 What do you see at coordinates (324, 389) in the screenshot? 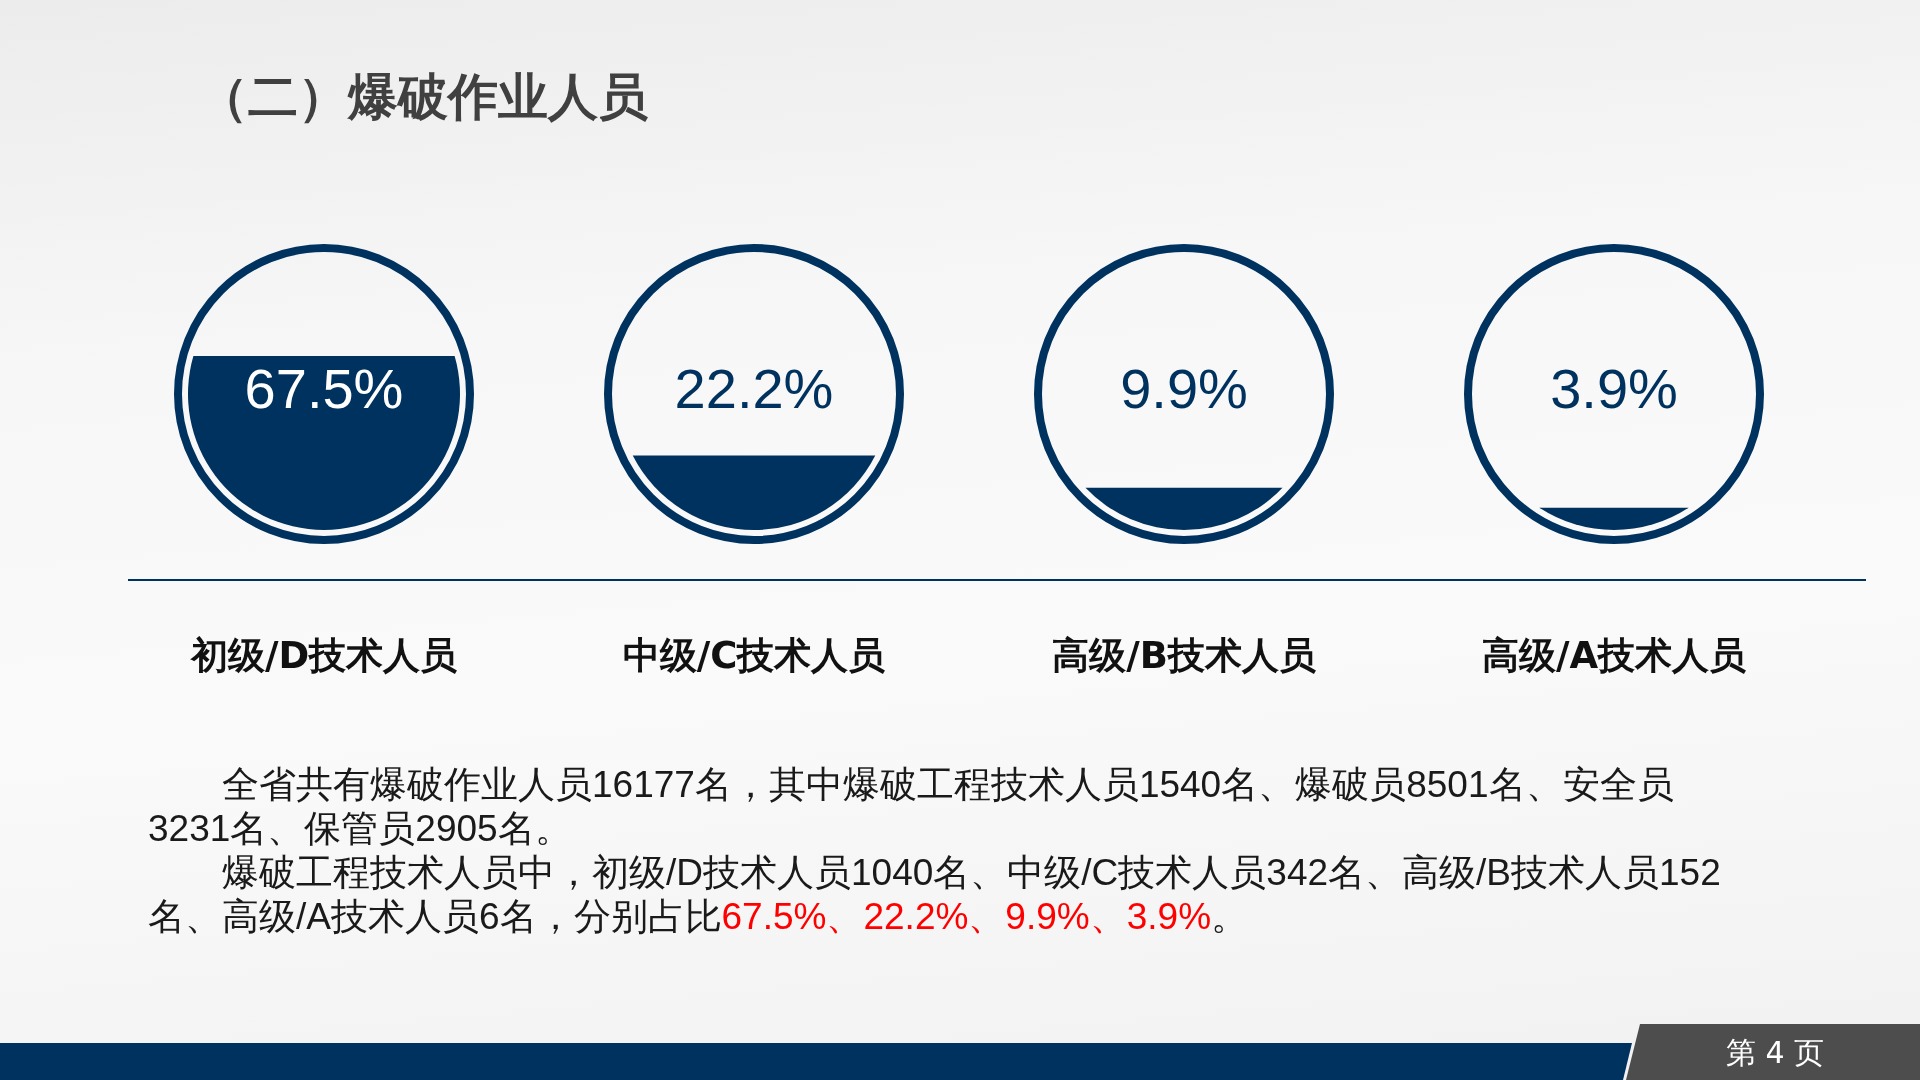
I see `data-label: 67.5%` at bounding box center [324, 389].